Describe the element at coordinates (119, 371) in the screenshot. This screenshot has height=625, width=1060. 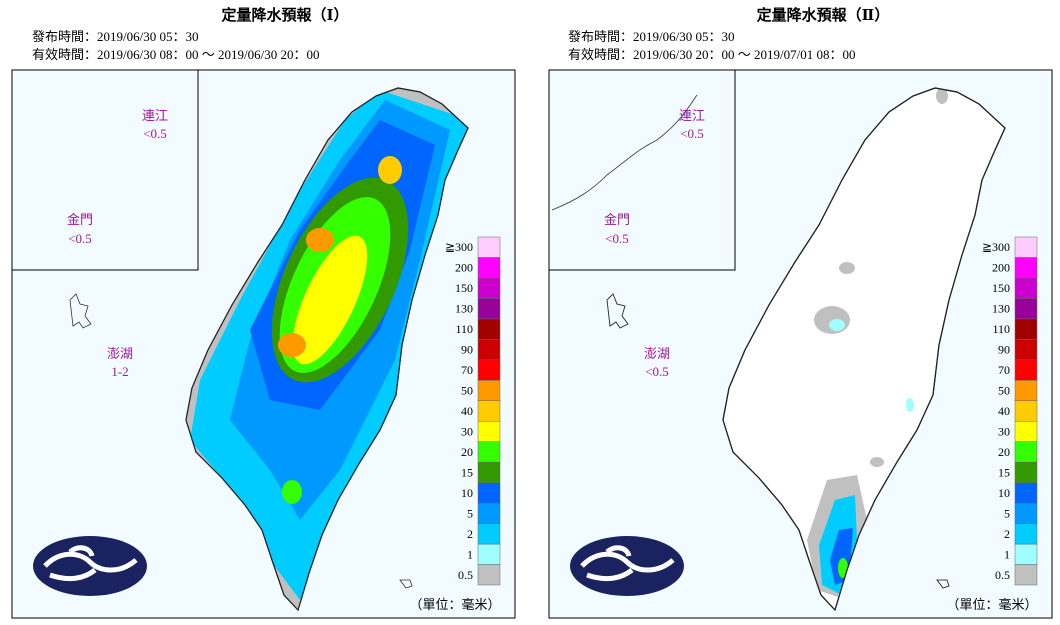
I see `island-value: 1-2` at that location.